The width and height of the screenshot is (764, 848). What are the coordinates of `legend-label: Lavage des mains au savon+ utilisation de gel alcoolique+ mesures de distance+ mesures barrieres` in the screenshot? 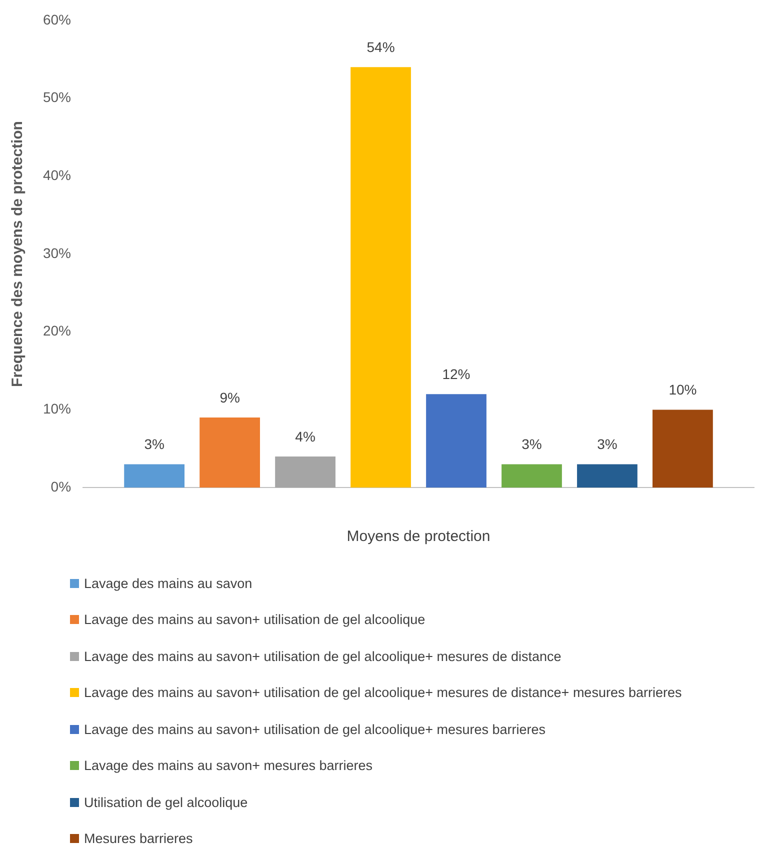 It's located at (383, 692).